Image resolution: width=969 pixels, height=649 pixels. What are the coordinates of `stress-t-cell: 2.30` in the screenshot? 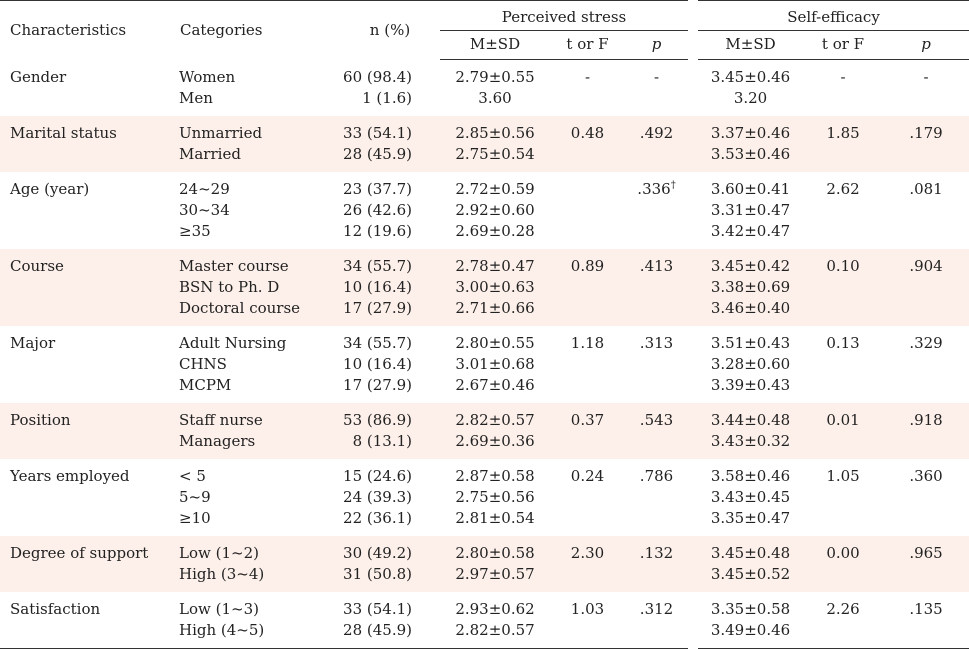 It's located at (587, 564).